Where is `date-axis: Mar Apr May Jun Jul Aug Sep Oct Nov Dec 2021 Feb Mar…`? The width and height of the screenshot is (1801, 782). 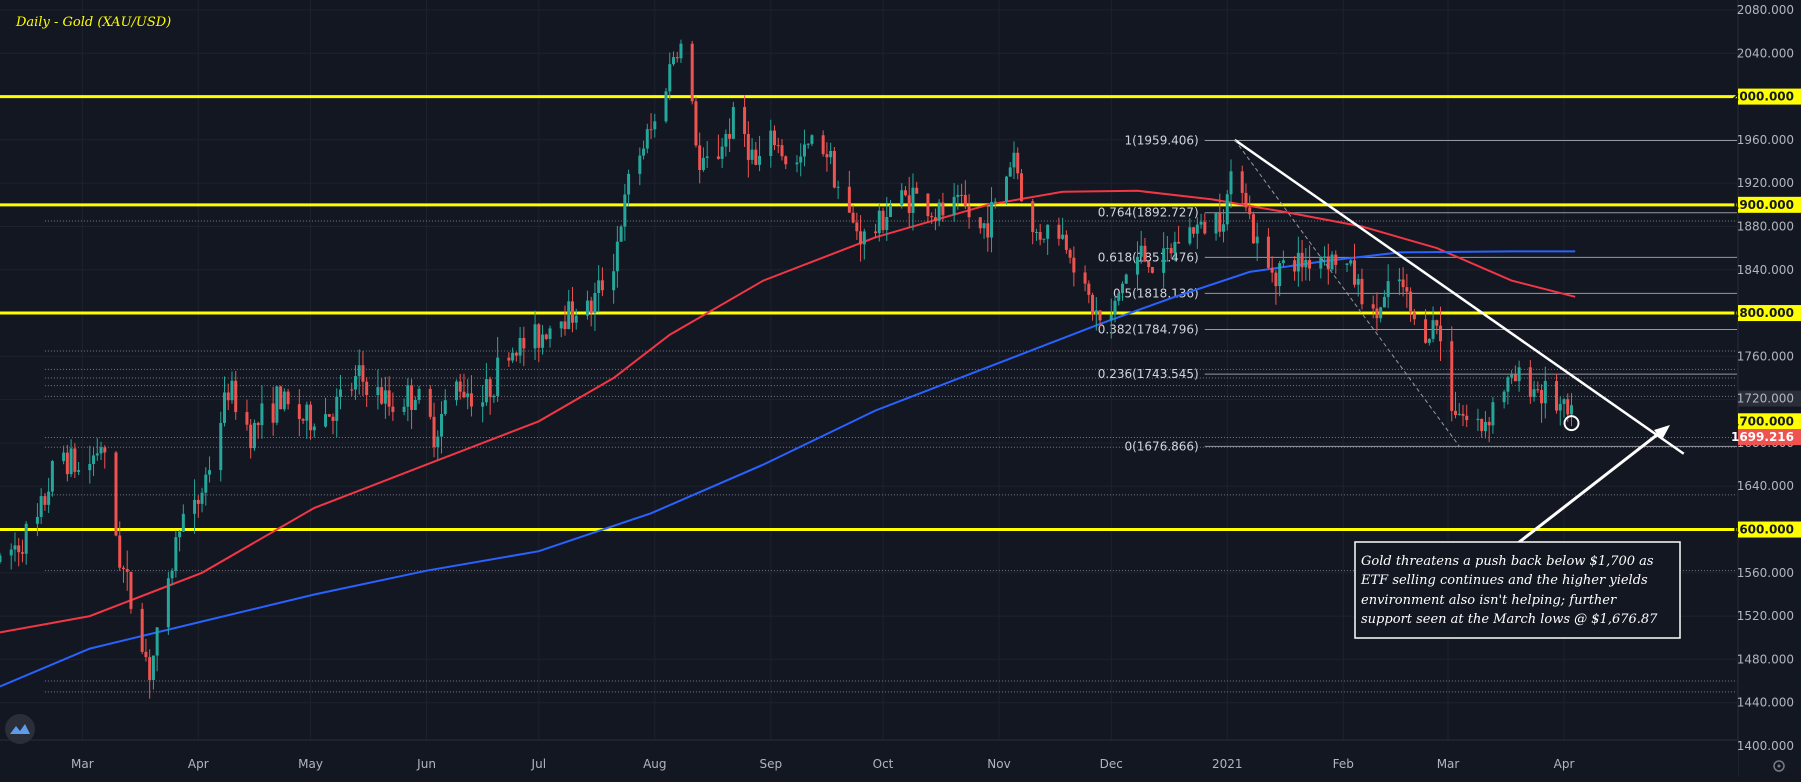 date-axis: Mar Apr May Jun Jul Aug Sep Oct Nov Dec 2021 Feb Mar… is located at coordinates (869, 758).